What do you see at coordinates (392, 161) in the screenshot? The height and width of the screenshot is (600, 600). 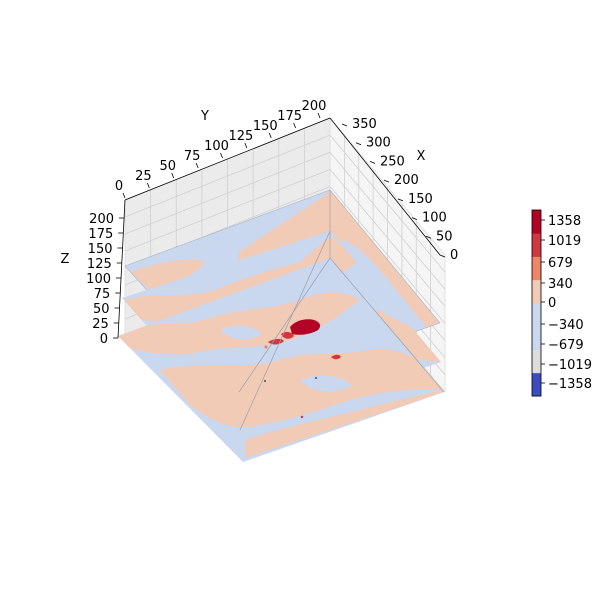 I see `x-tick-label: 250` at bounding box center [392, 161].